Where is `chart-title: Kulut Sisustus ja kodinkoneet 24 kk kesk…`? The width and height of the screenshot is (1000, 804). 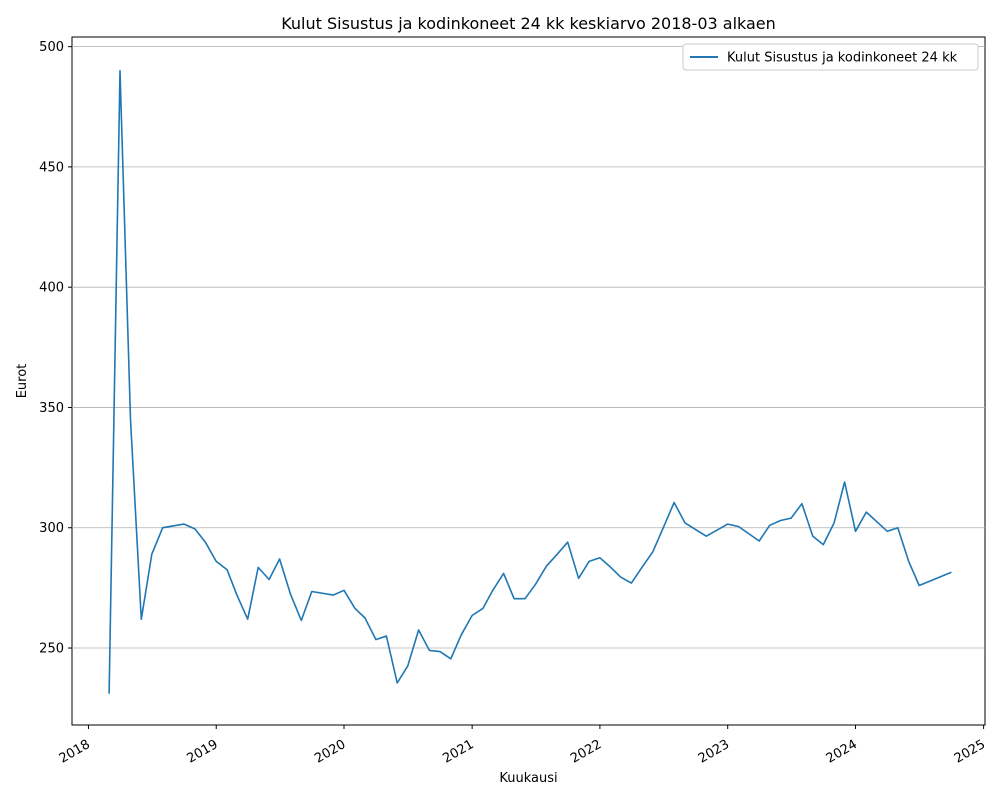 chart-title: Kulut Sisustus ja kodinkoneet 24 kk kesk… is located at coordinates (528, 23).